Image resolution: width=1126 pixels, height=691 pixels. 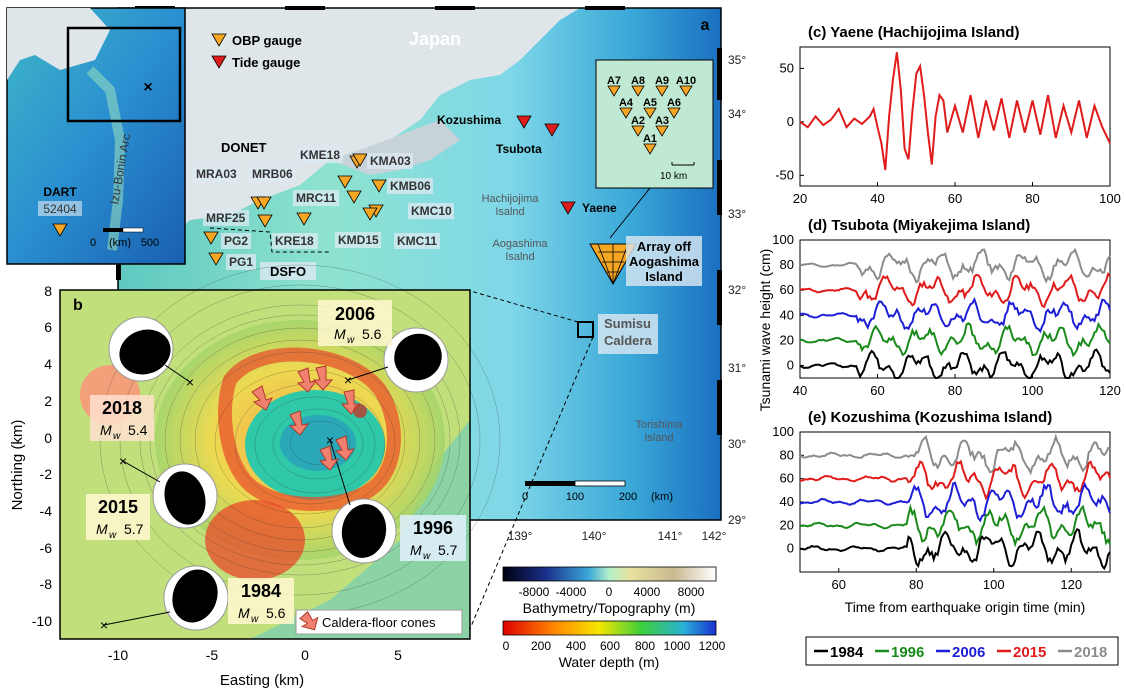 What do you see at coordinates (677, 646) in the screenshot?
I see `svg-text: 1000` at bounding box center [677, 646].